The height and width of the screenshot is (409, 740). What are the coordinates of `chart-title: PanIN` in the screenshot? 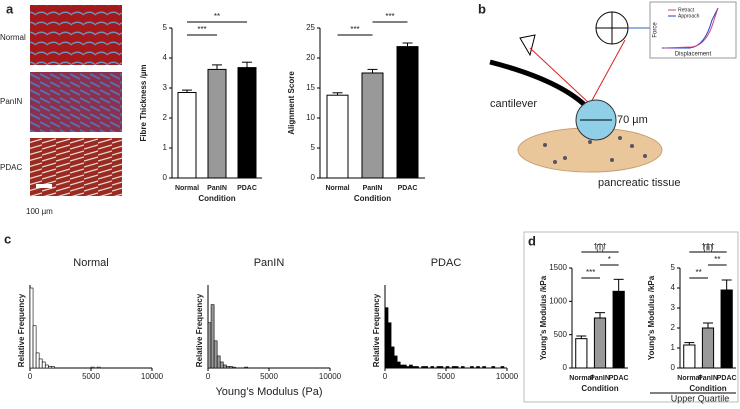 It's located at (269, 263).